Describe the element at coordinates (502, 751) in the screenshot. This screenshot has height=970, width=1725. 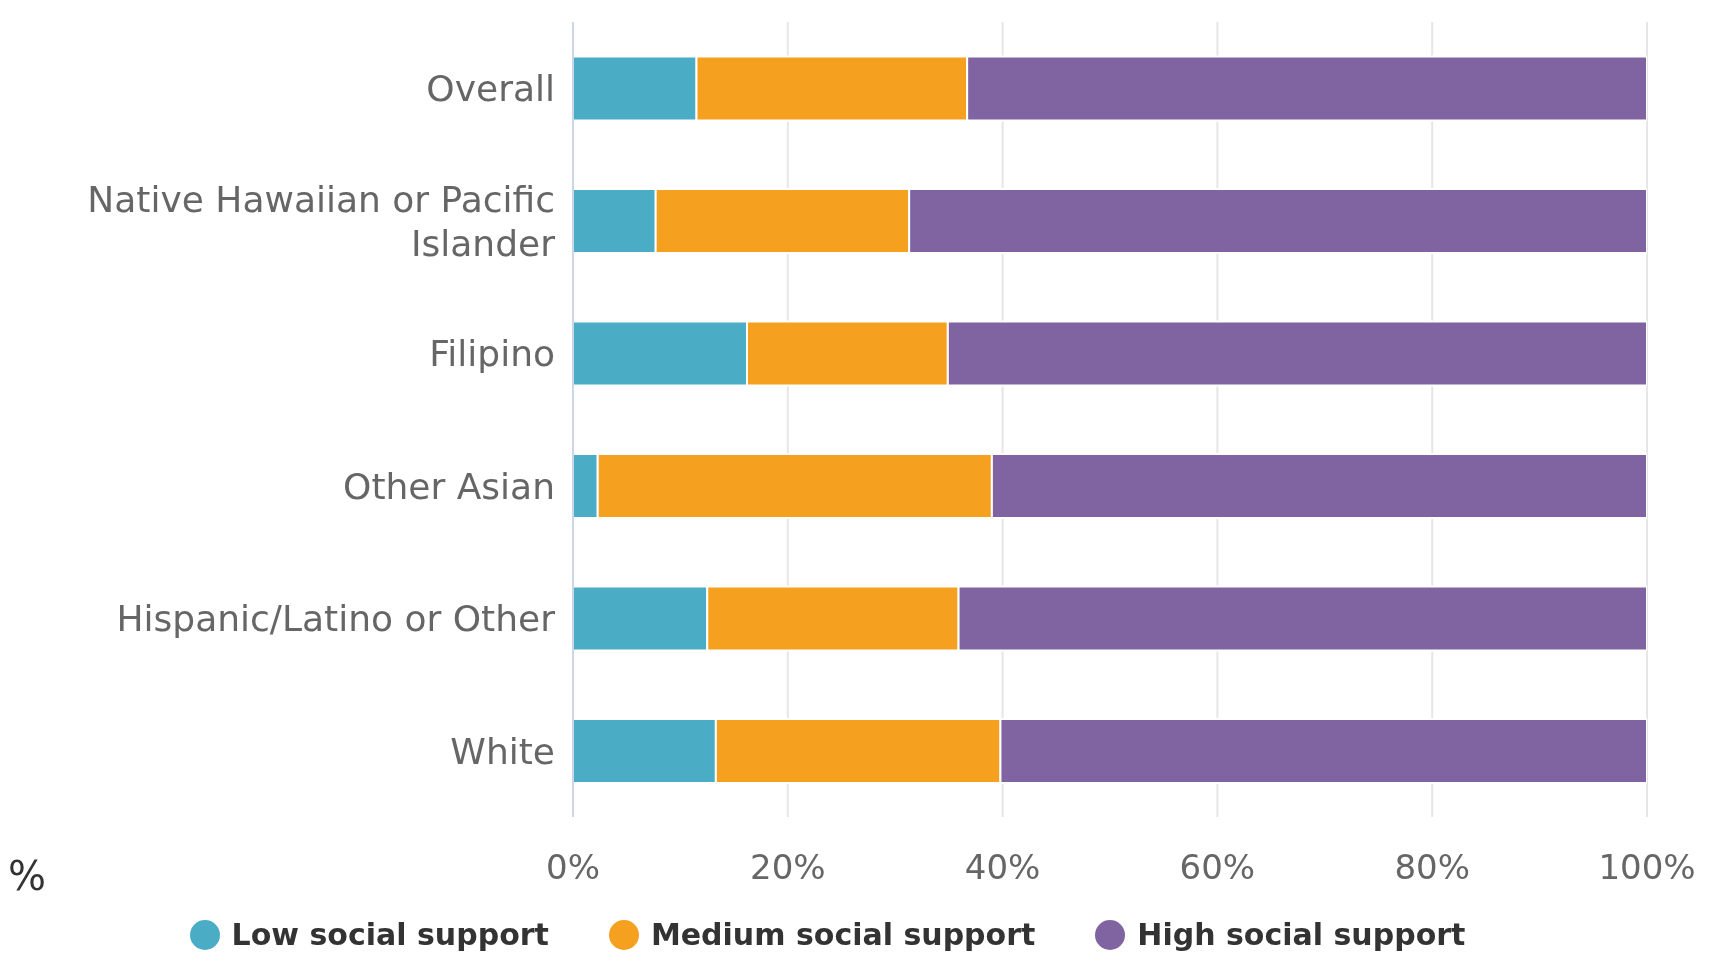
I see `y-tick-label: White` at that location.